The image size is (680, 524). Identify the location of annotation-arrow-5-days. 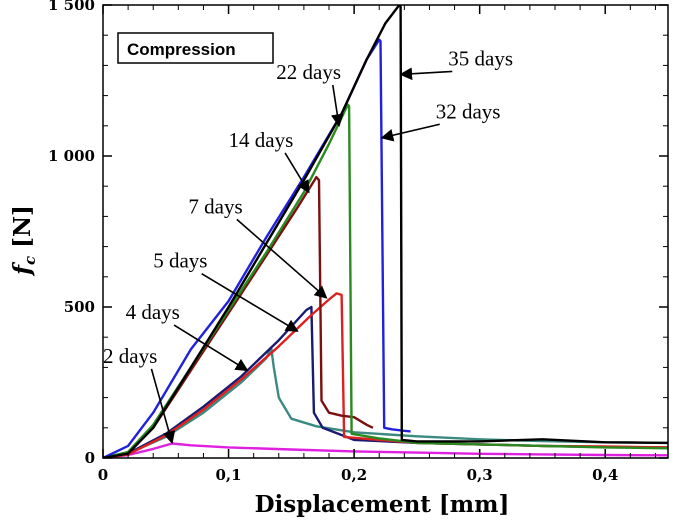
(250, 302).